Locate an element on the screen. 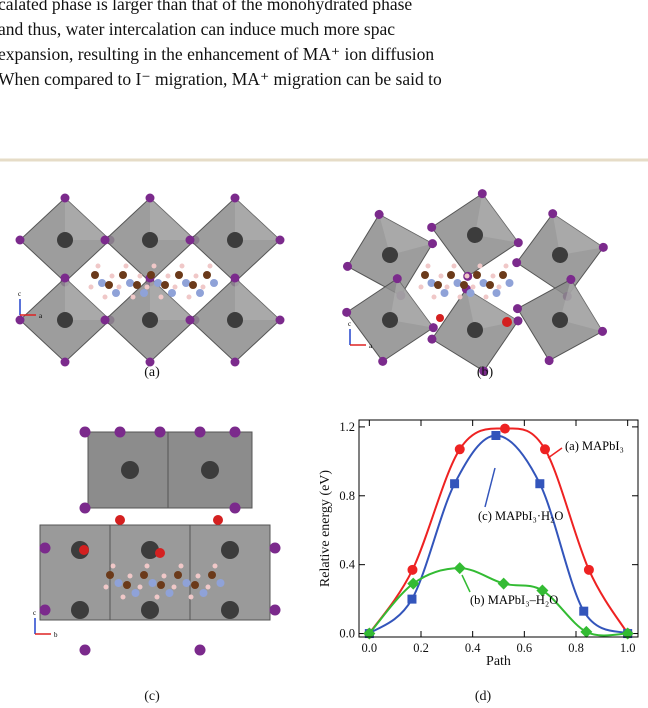 Image resolution: width=648 pixels, height=708 pixels. x-tick-label: 0.8 is located at coordinates (576, 648).